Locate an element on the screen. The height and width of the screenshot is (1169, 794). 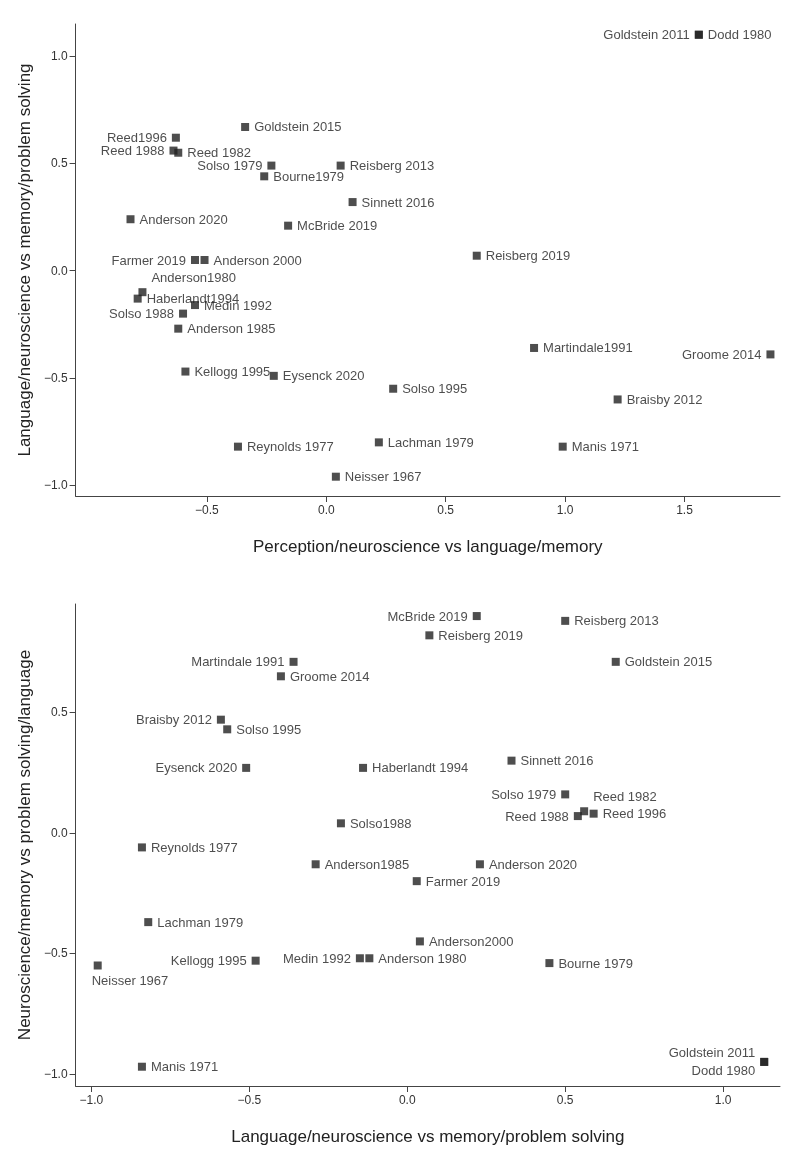
y-axis-title: Neuroscience/memory vs problem solving/language is located at coordinates (24, 845).